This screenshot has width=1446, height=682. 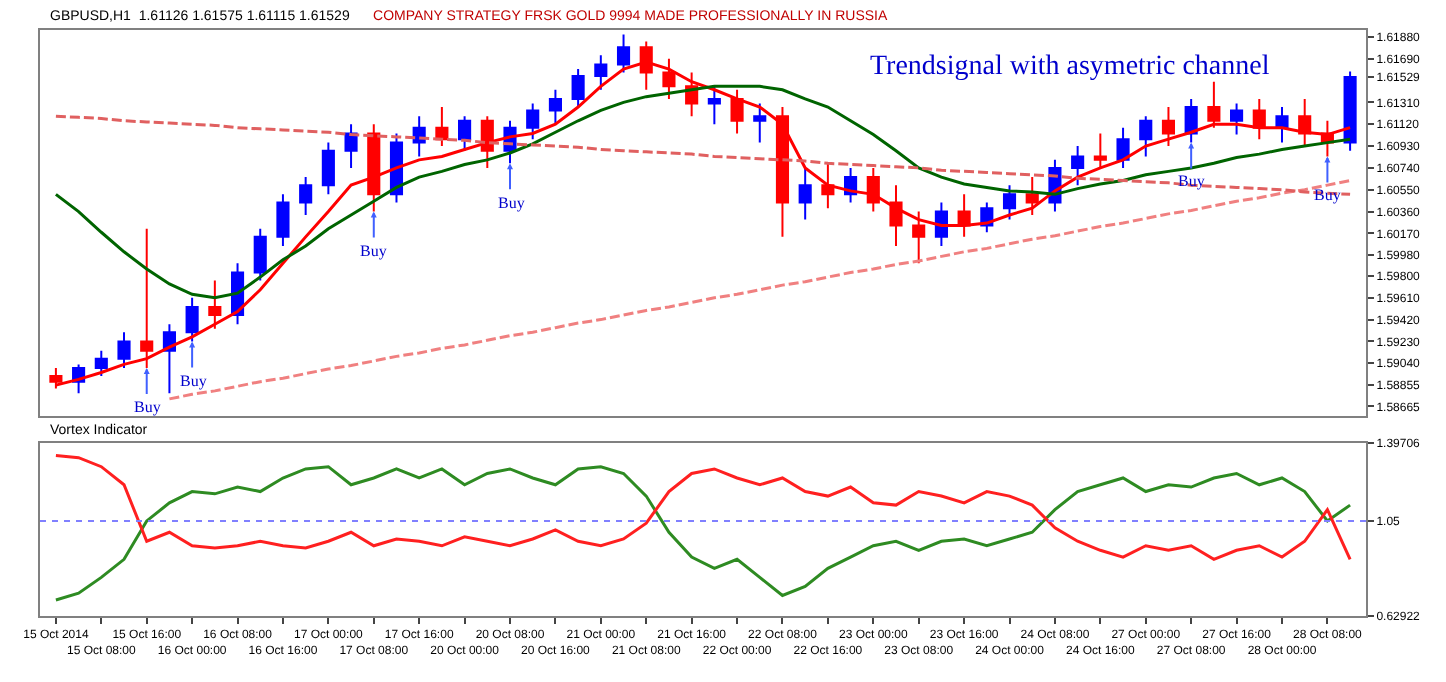 I want to click on line-series, so click(x=703, y=507).